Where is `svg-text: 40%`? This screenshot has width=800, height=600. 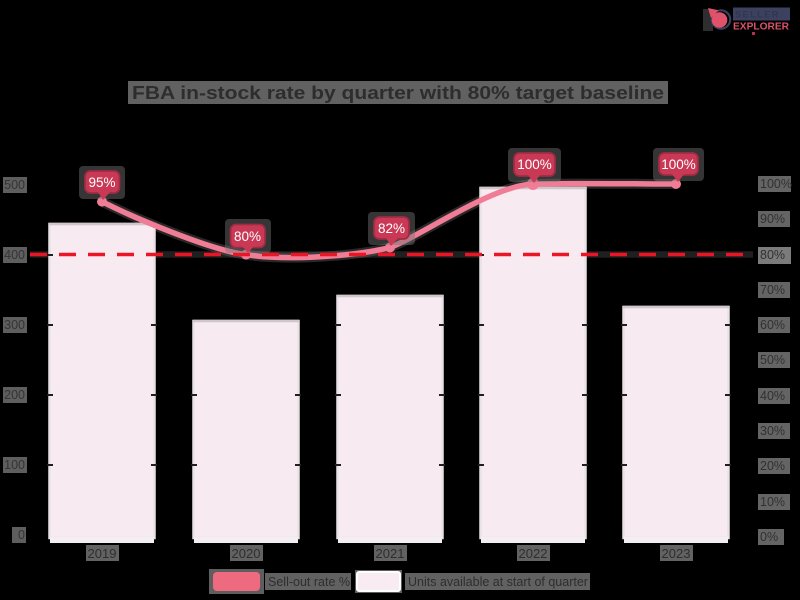 svg-text: 40% is located at coordinates (772, 396).